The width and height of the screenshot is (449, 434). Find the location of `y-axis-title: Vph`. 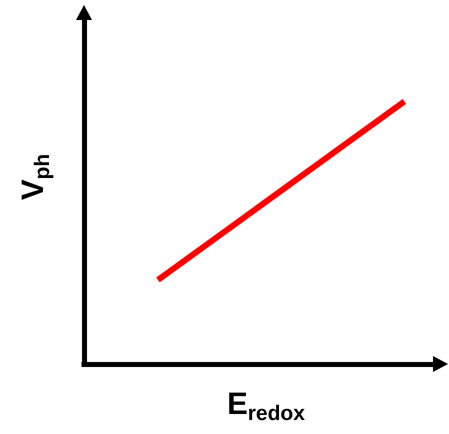

y-axis-title: Vph is located at coordinates (34, 177).